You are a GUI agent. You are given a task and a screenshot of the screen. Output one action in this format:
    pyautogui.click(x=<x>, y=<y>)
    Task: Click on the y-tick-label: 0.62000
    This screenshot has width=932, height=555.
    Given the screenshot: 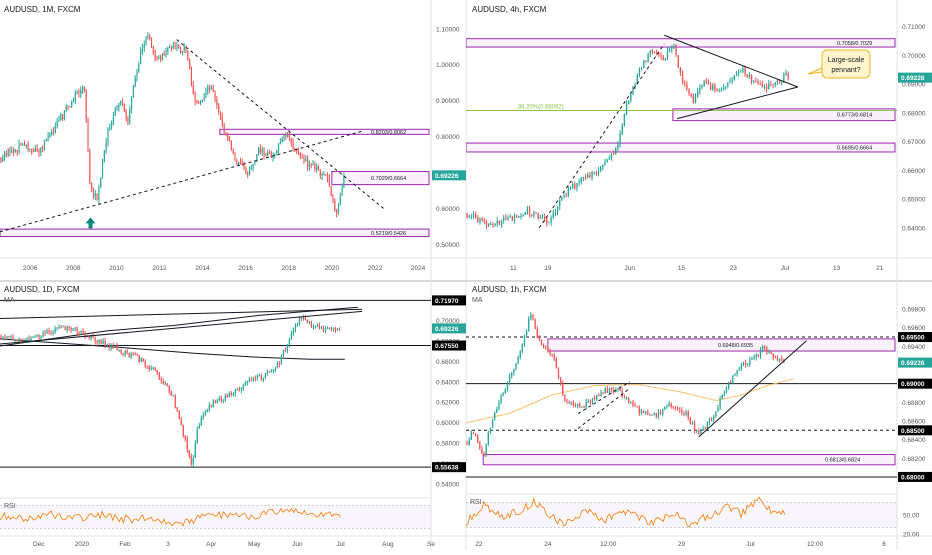 What is the action you would take?
    pyautogui.click(x=448, y=403)
    